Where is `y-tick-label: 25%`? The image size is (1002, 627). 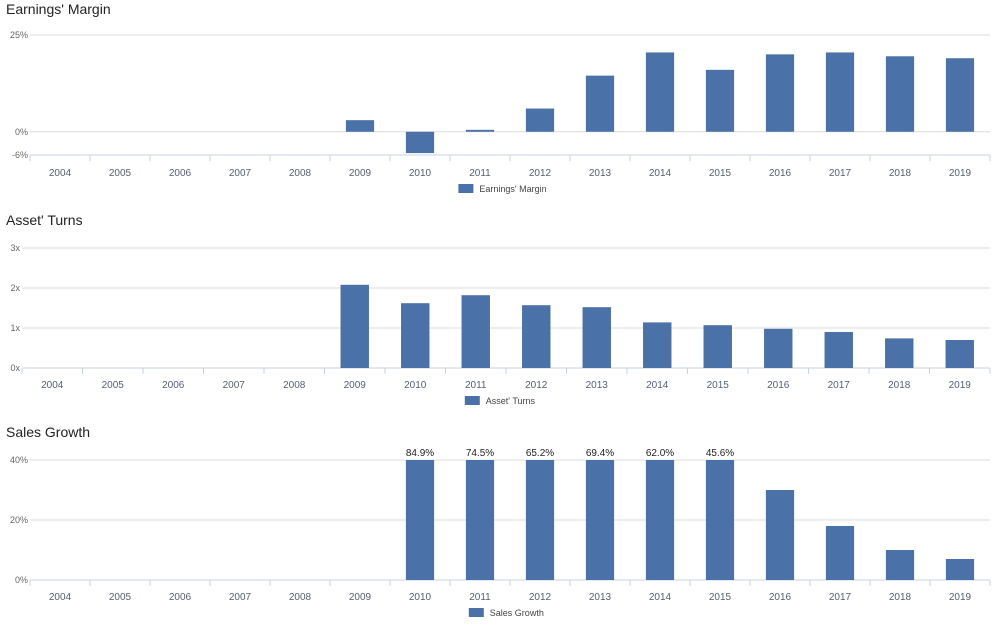
y-tick-label: 25% is located at coordinates (19, 35).